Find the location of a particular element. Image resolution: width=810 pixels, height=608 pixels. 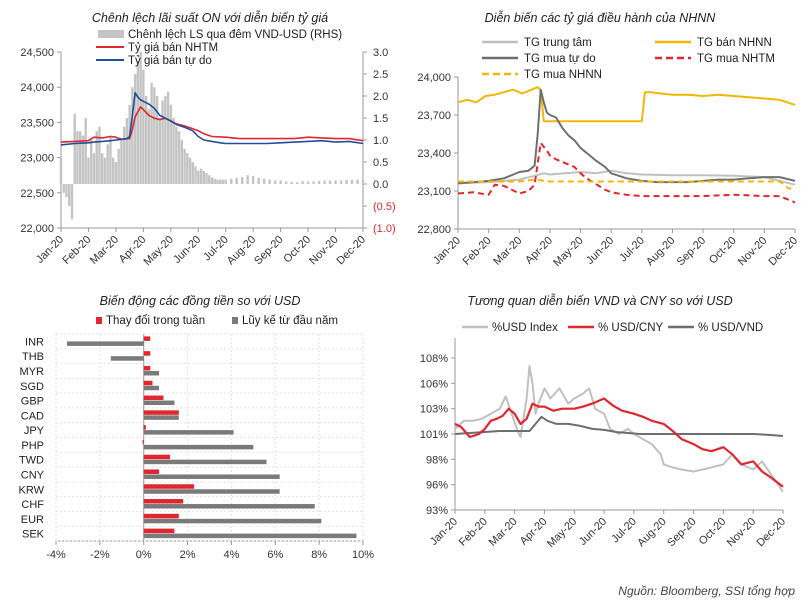

y-tick-label: 108% is located at coordinates (434, 359).